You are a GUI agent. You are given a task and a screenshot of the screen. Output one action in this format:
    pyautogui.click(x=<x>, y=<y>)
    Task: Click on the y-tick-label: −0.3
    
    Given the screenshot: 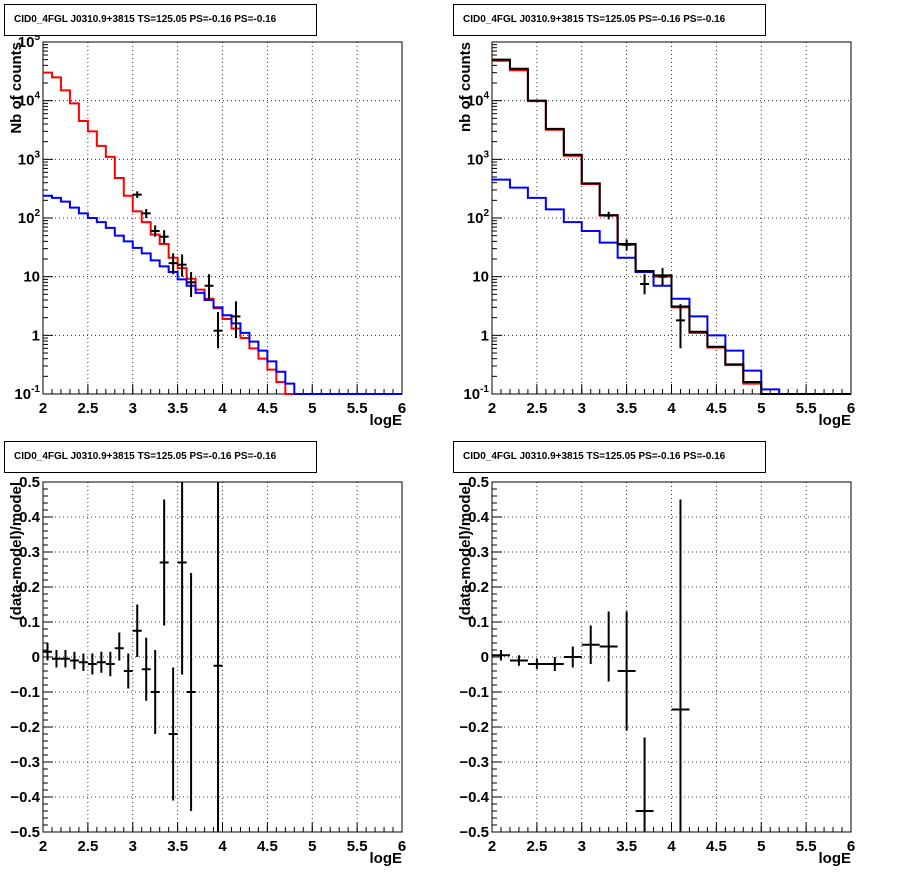 What is the action you would take?
    pyautogui.click(x=474, y=762)
    